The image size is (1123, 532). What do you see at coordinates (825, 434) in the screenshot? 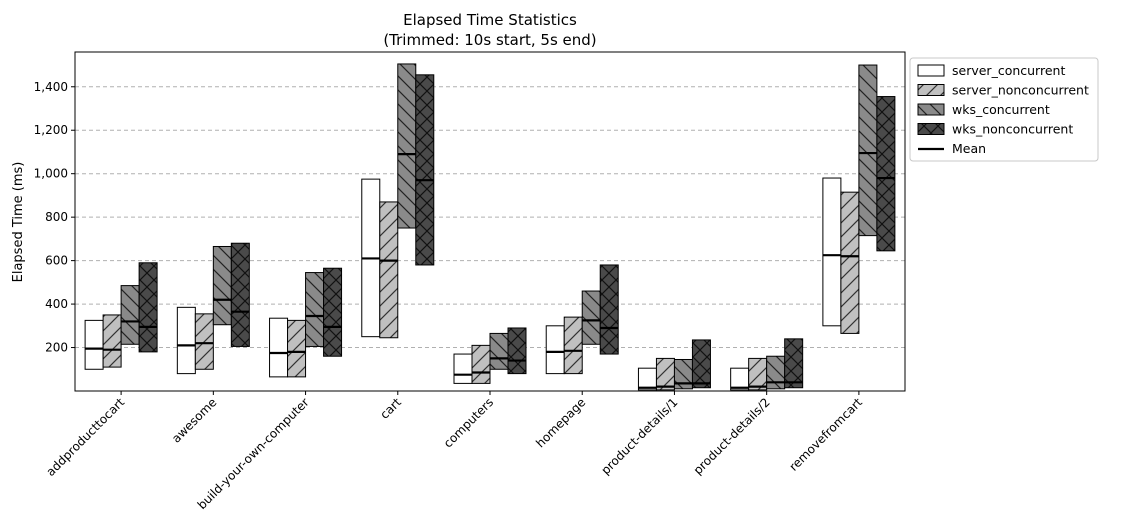
I see `x-tick-label: removefromcart` at bounding box center [825, 434].